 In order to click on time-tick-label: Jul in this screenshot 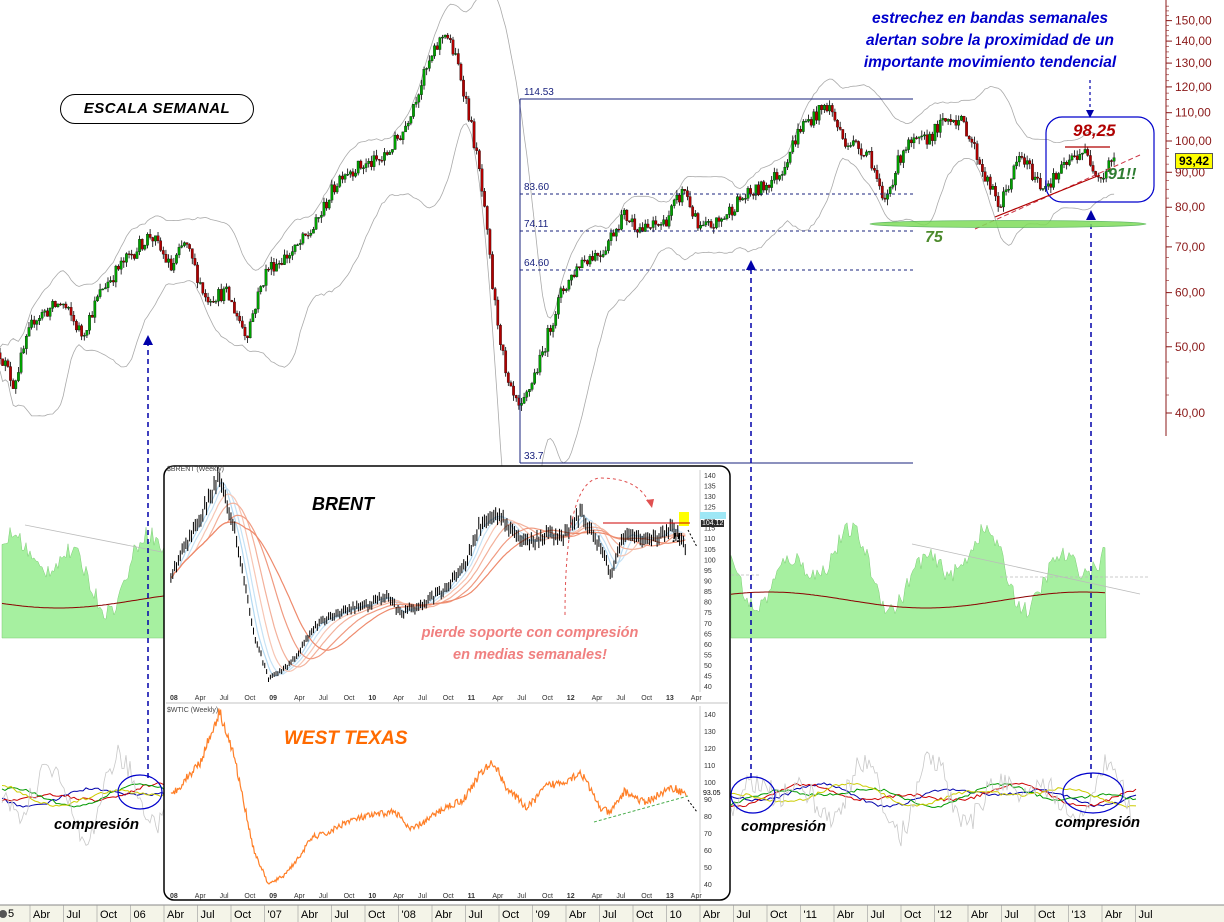, I will do `click(744, 915)`.